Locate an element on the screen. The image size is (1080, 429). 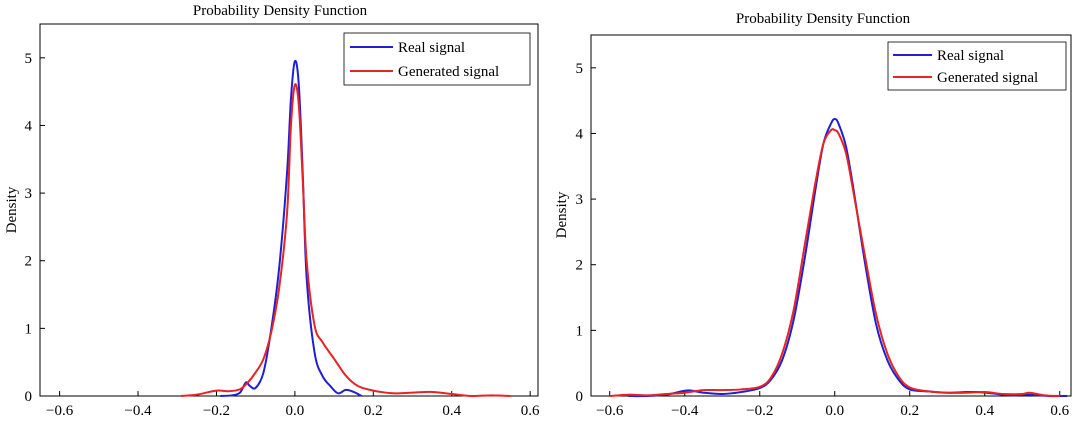
series-line-real-signal is located at coordinates (291, 228).